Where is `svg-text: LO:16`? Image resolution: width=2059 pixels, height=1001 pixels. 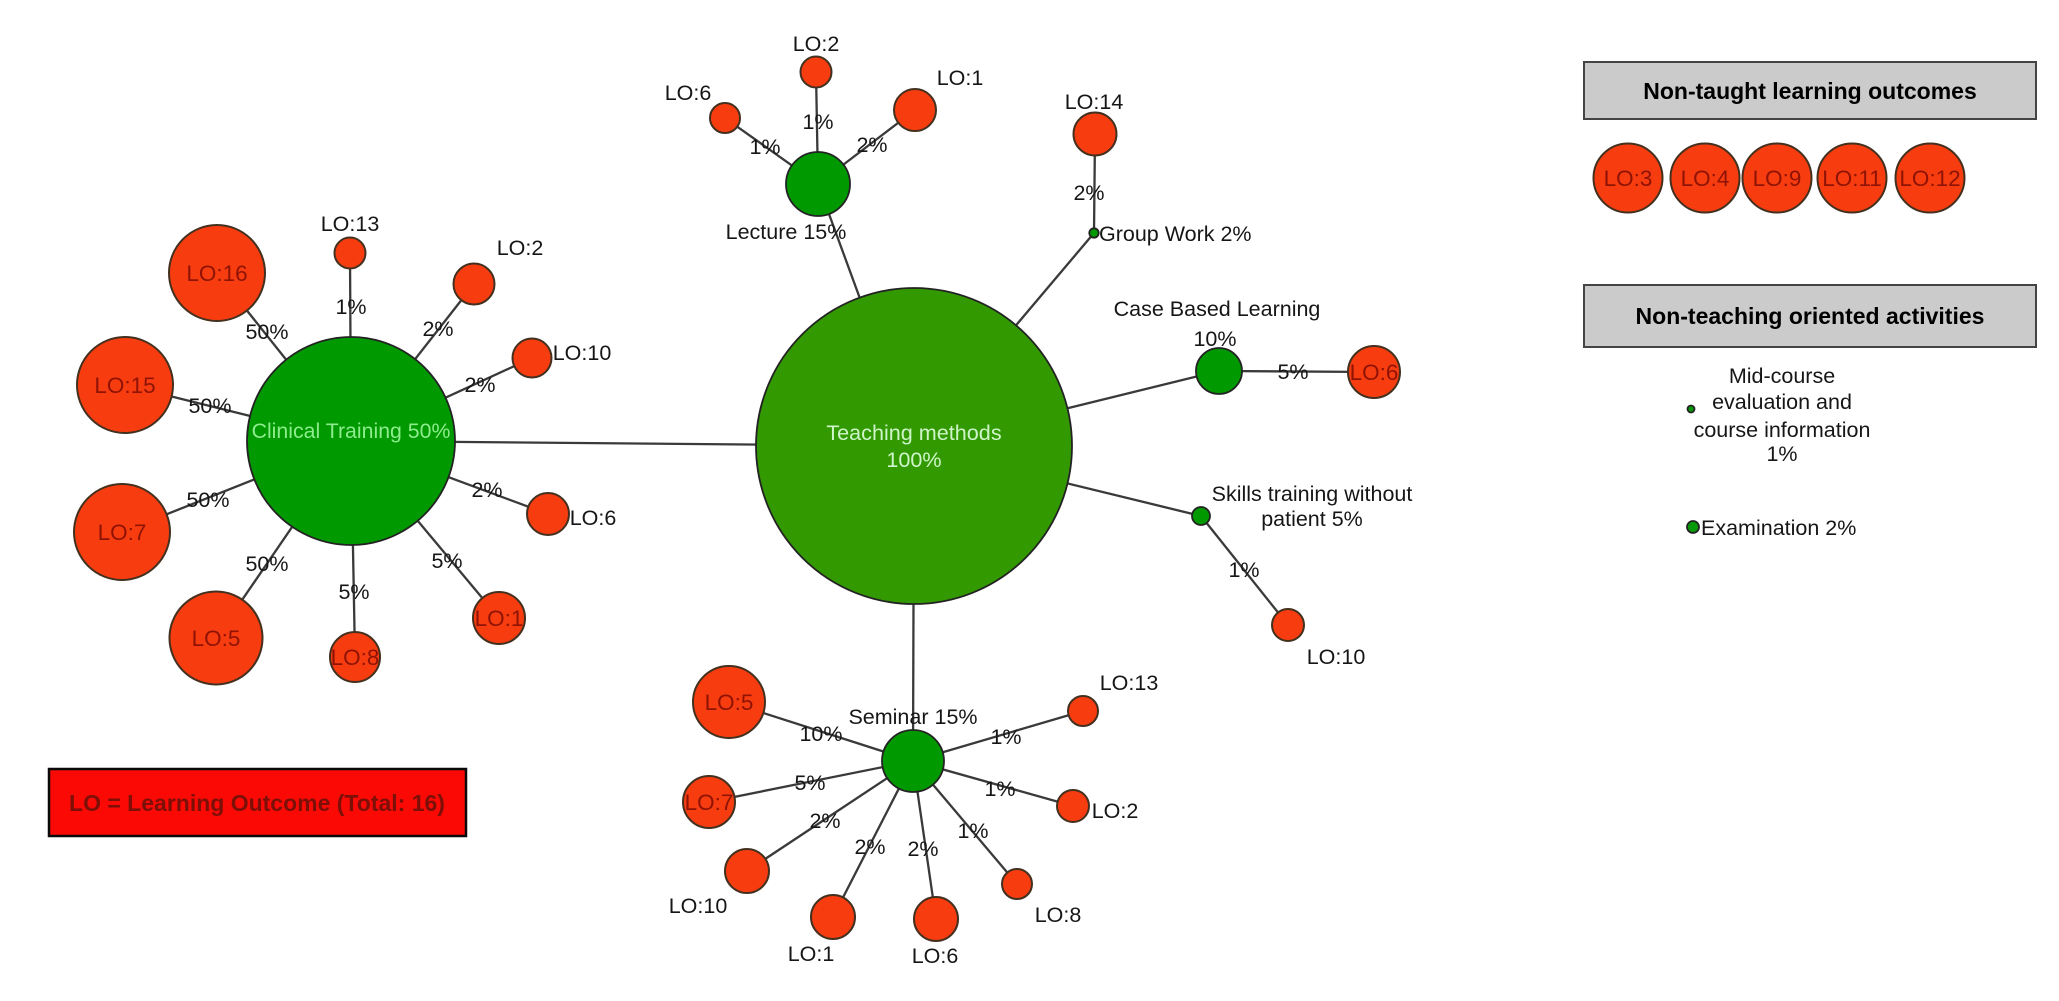
svg-text: LO:16 is located at coordinates (216, 273).